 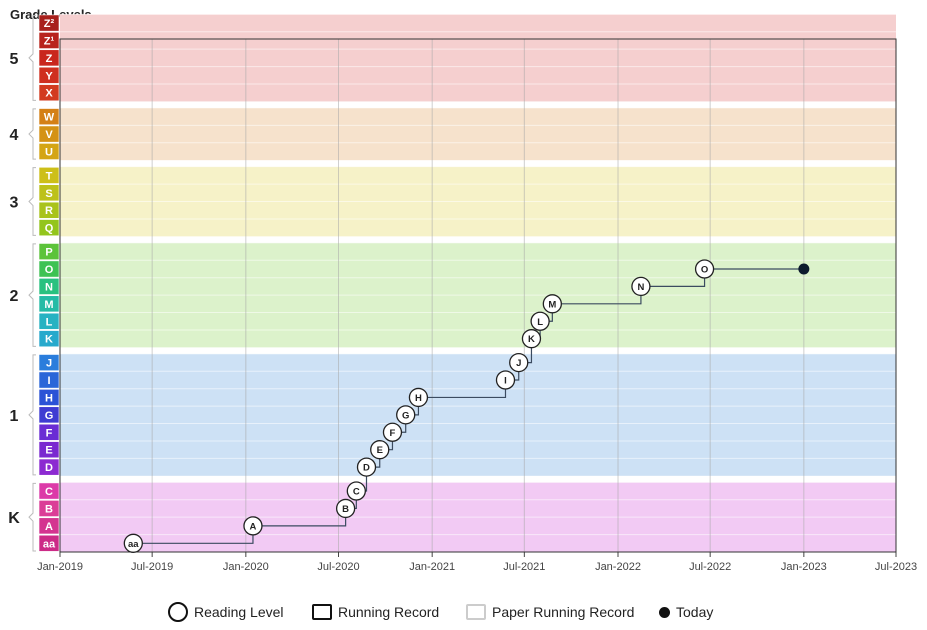 I want to click on reading-level-point-label: K, so click(x=531, y=339).